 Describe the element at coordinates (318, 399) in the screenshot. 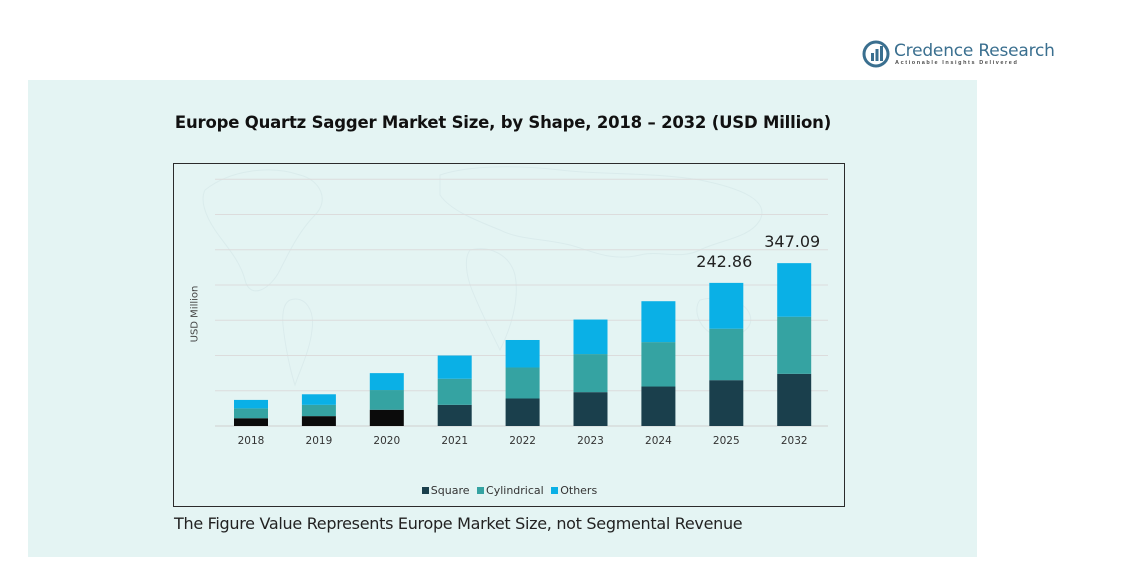

I see `bar-others-2019` at that location.